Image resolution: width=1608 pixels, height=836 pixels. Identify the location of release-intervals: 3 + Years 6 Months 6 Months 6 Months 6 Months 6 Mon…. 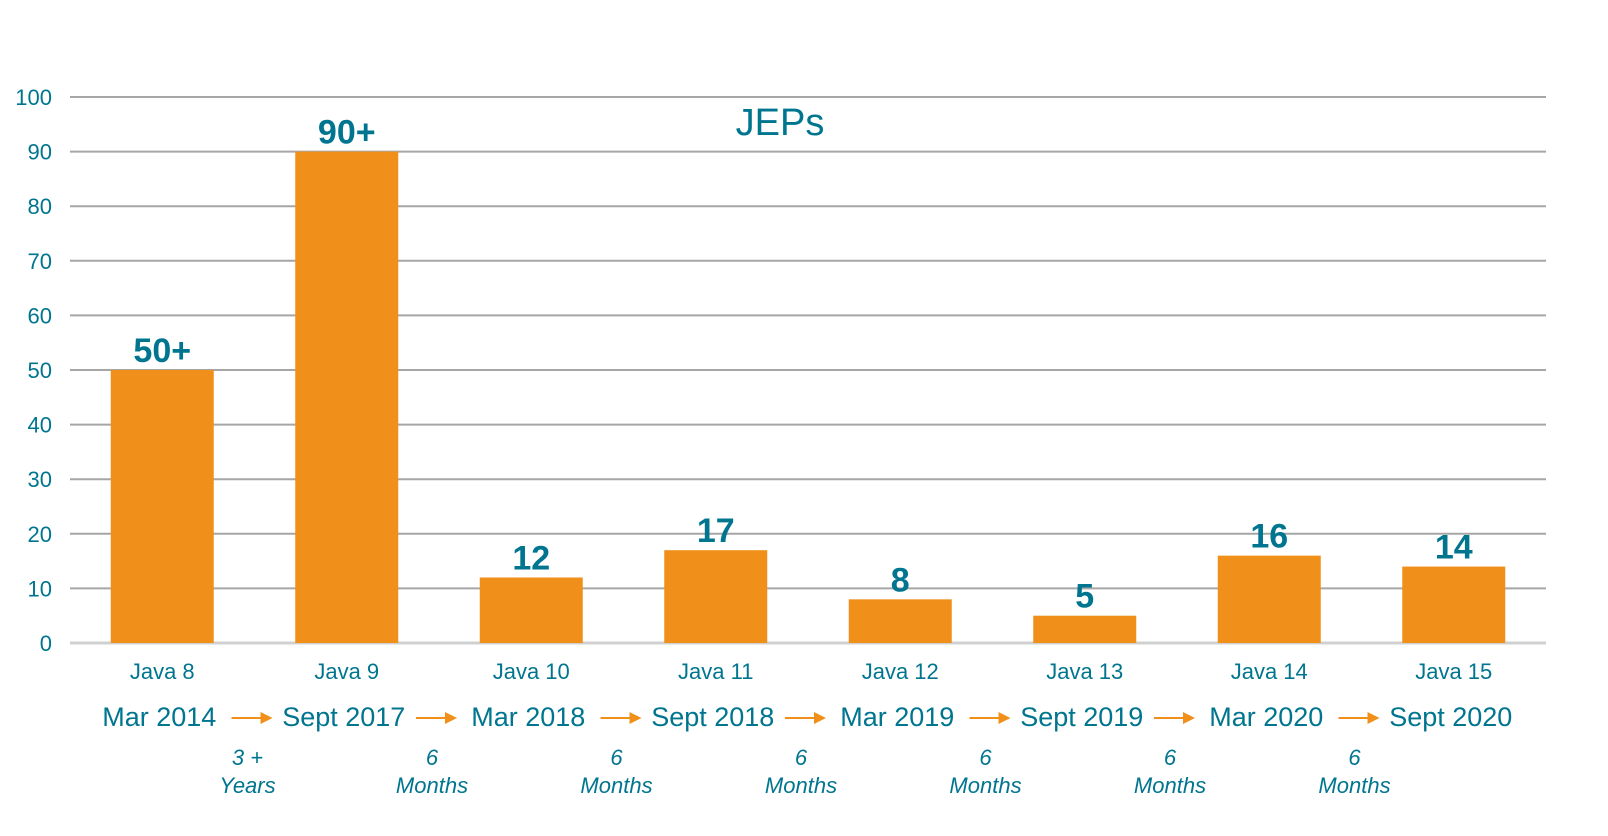
(804, 771).